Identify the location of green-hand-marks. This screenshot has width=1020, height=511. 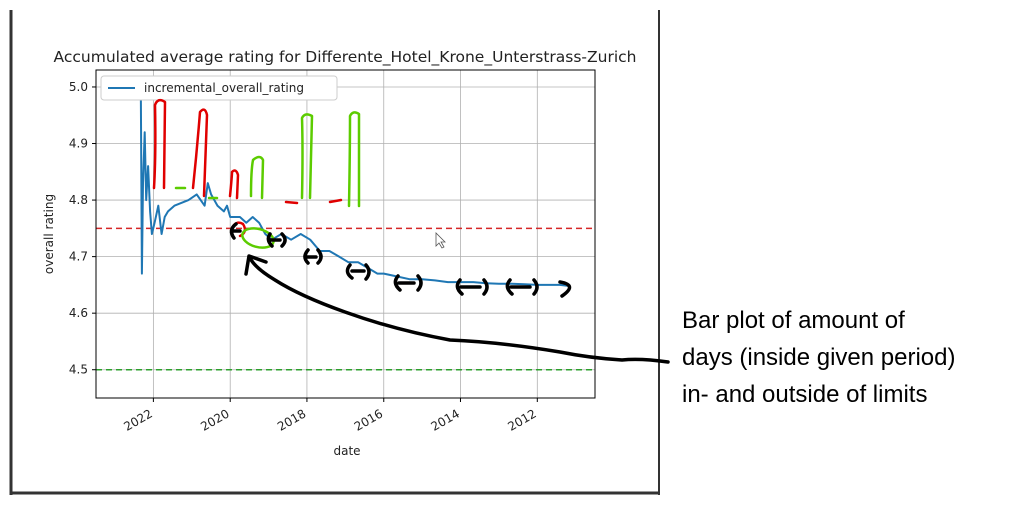
(267, 180).